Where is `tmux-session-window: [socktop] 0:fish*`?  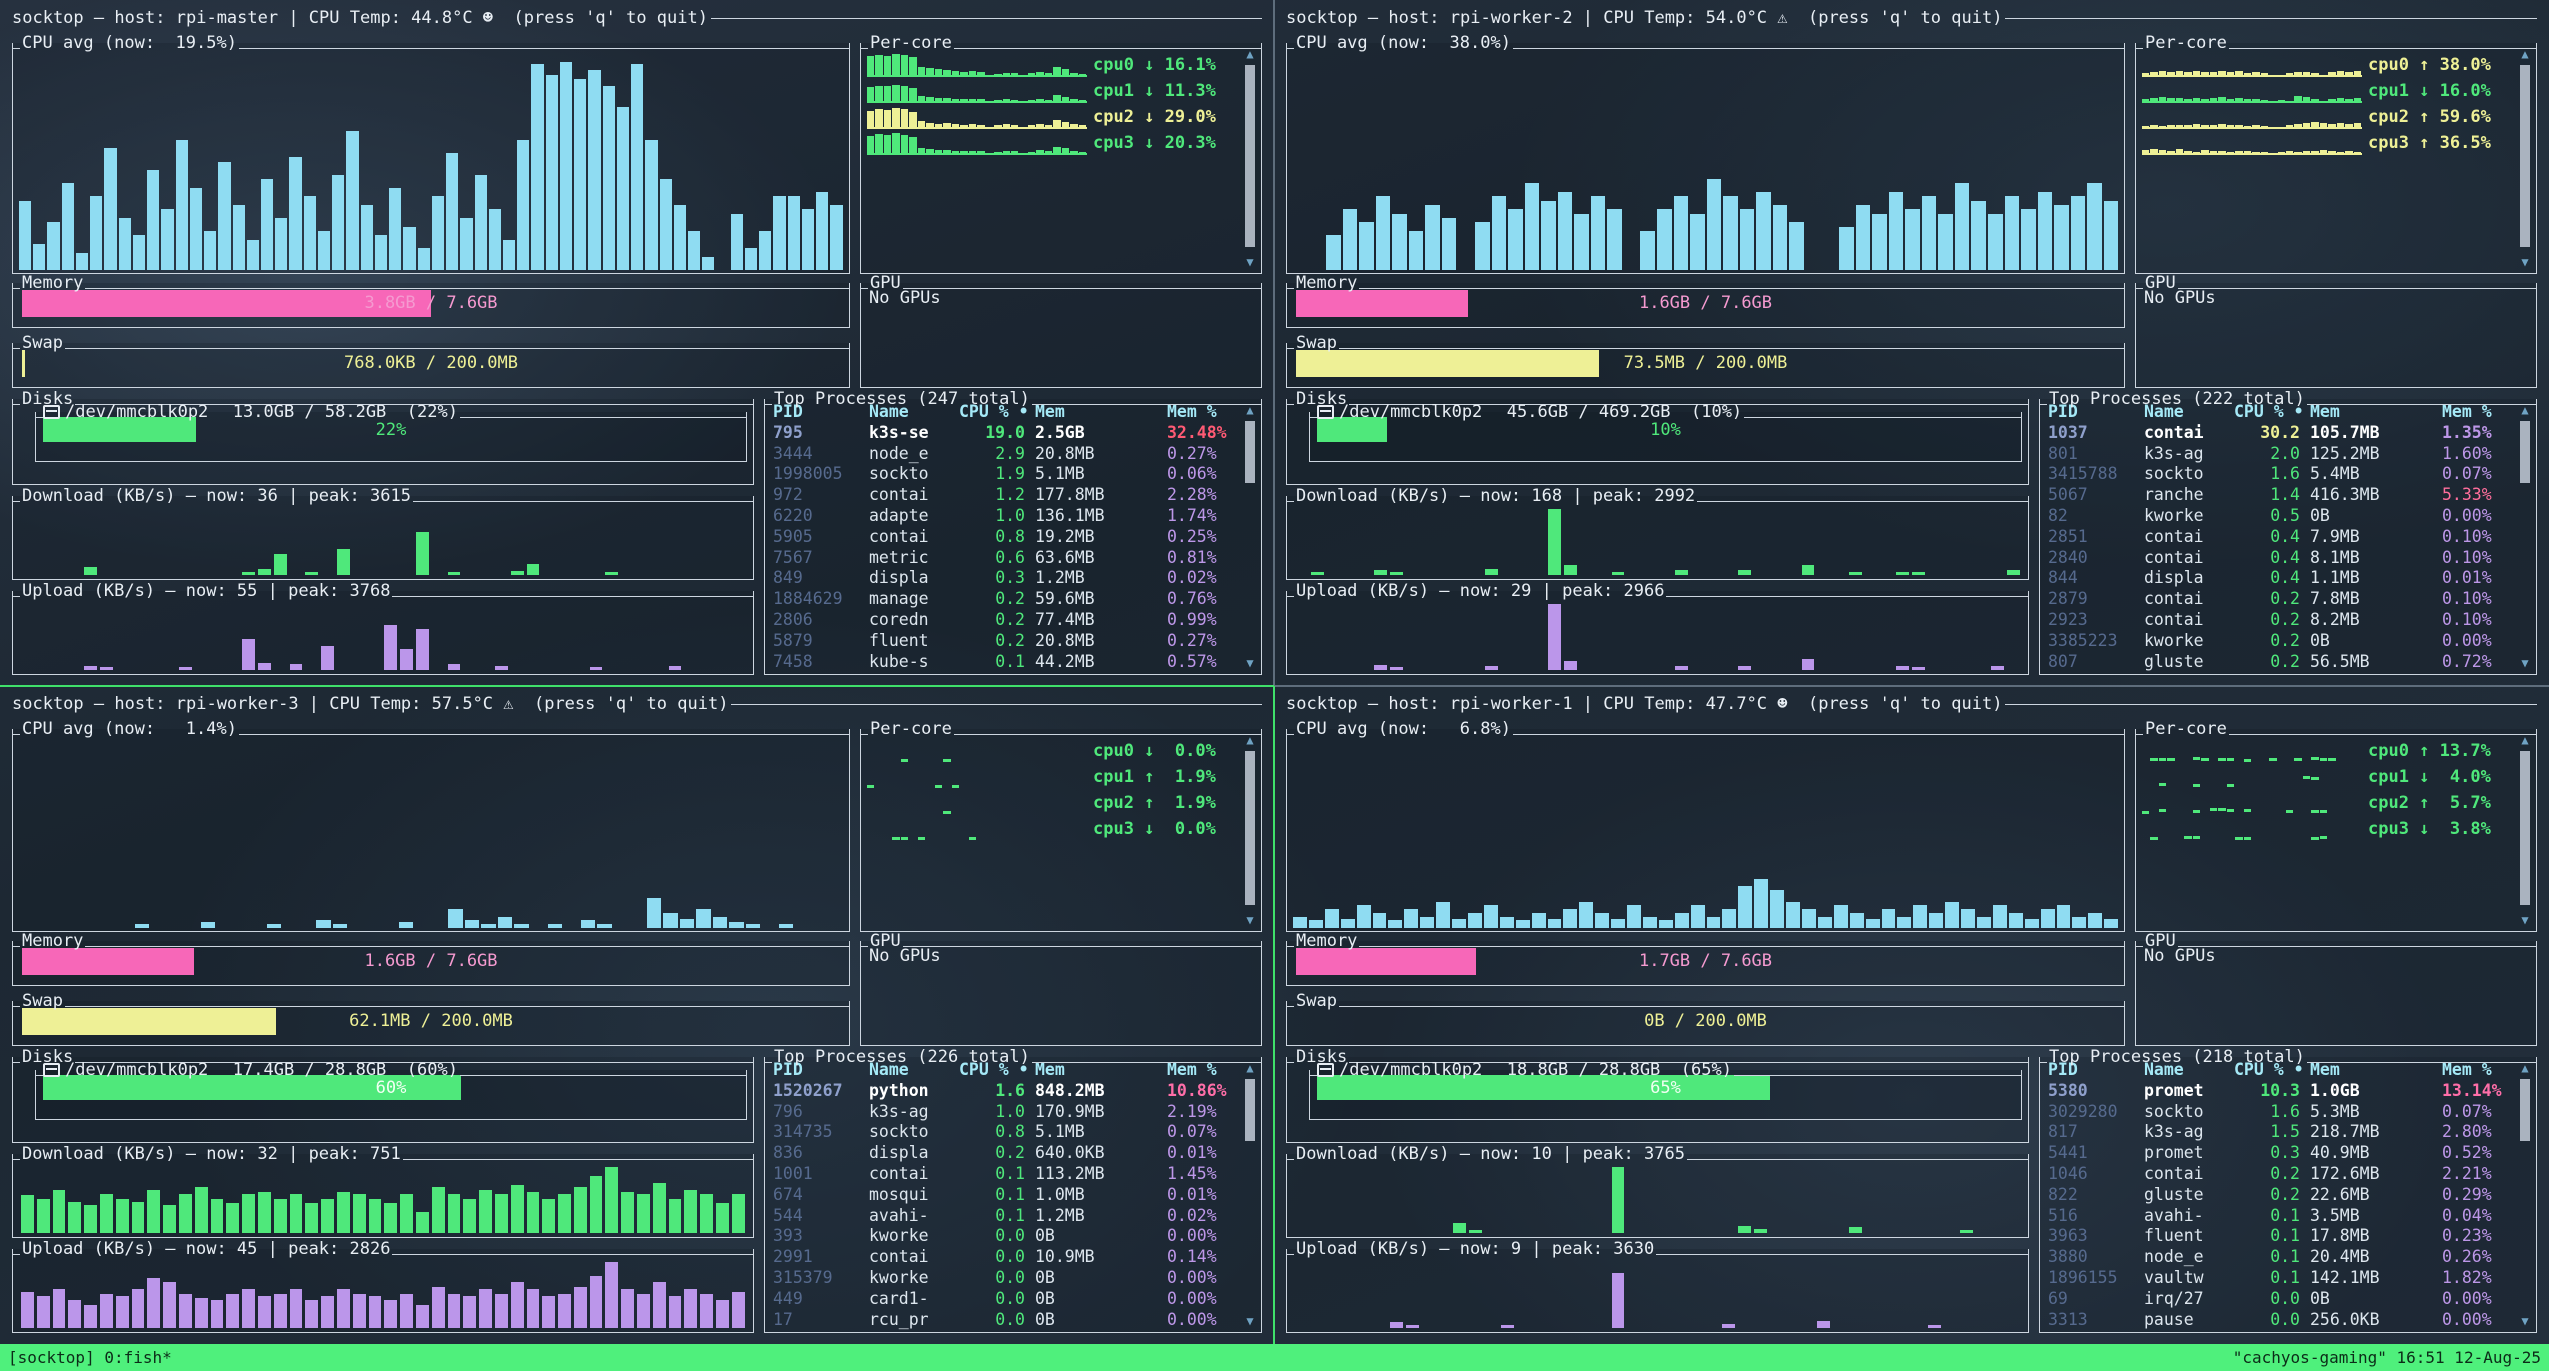
tmux-session-window: [socktop] 0:fish* is located at coordinates (90, 1357).